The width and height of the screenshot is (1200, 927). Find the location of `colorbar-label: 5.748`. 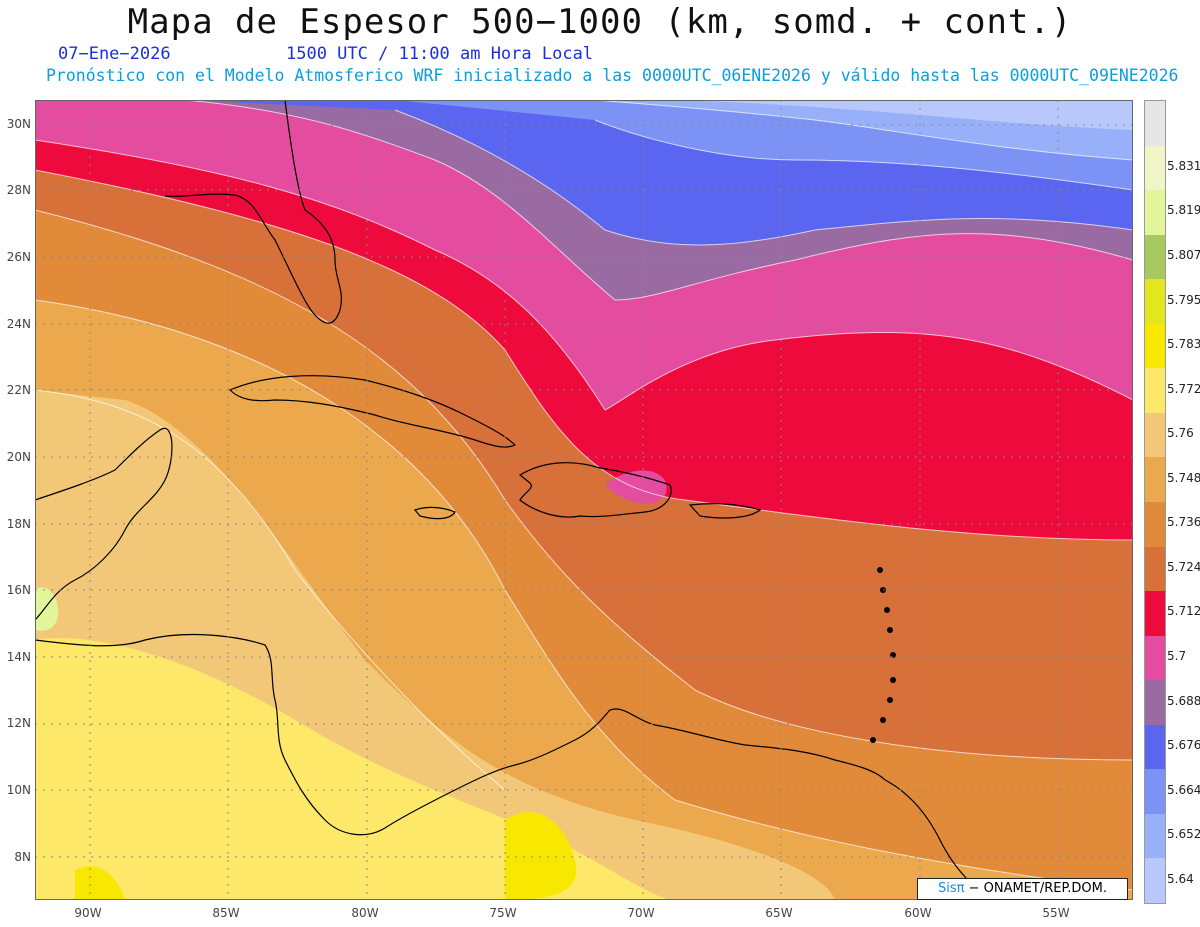

colorbar-label: 5.748 is located at coordinates (1183, 477).